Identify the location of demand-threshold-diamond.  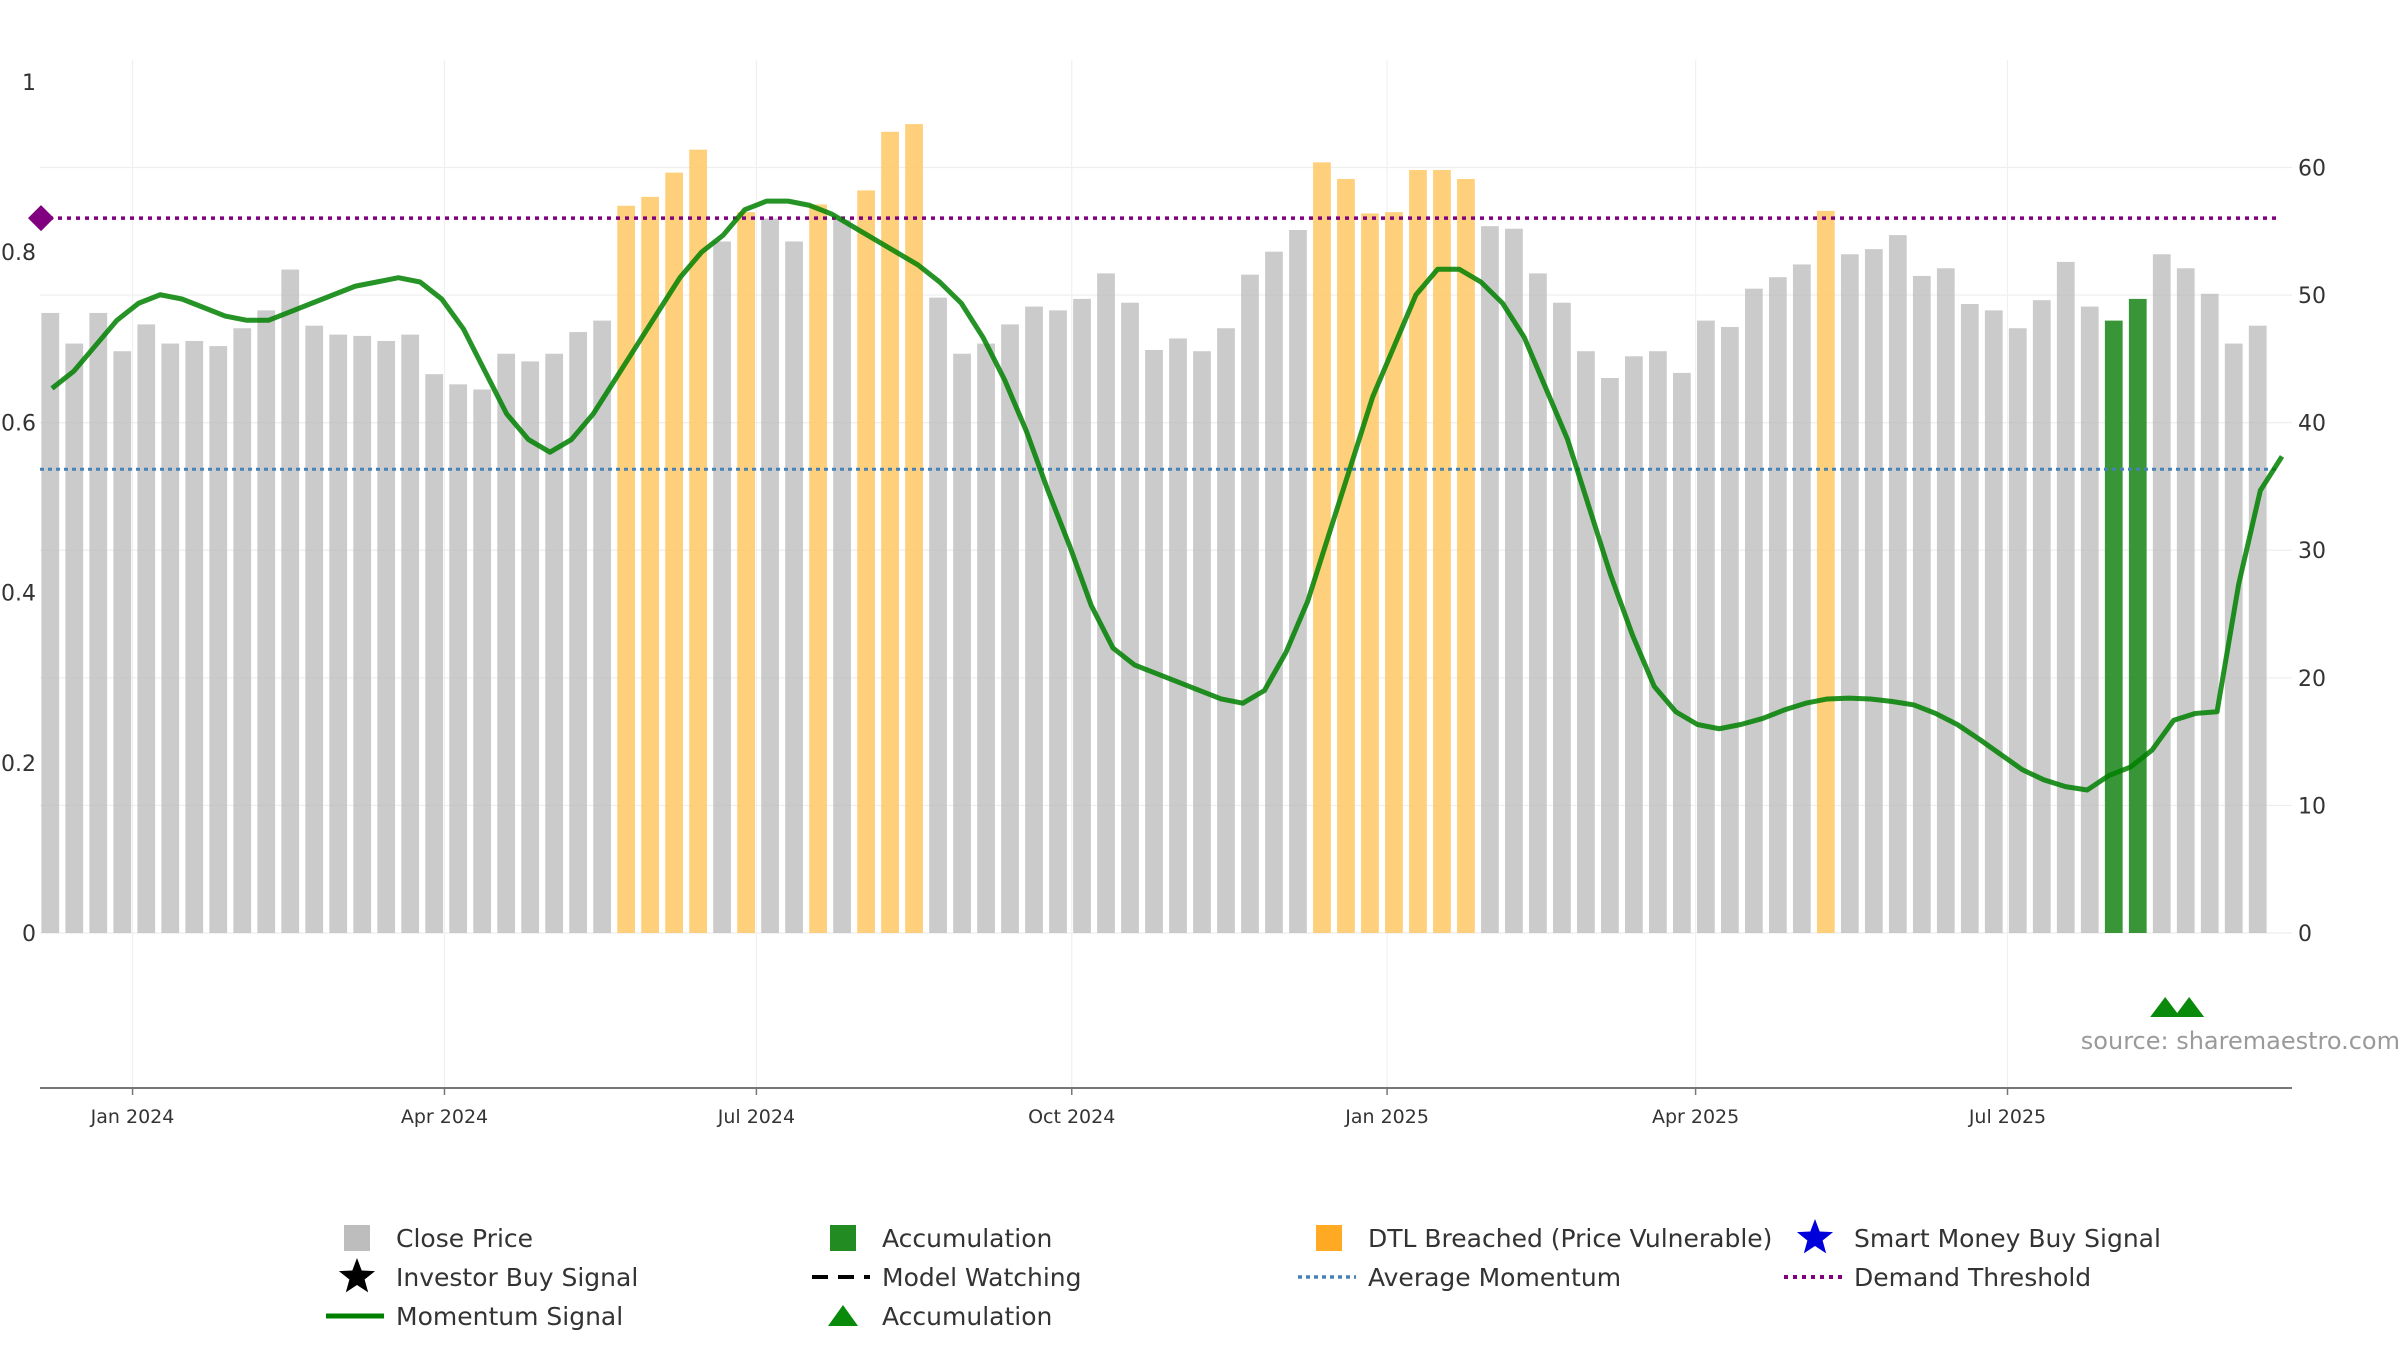
(41, 218).